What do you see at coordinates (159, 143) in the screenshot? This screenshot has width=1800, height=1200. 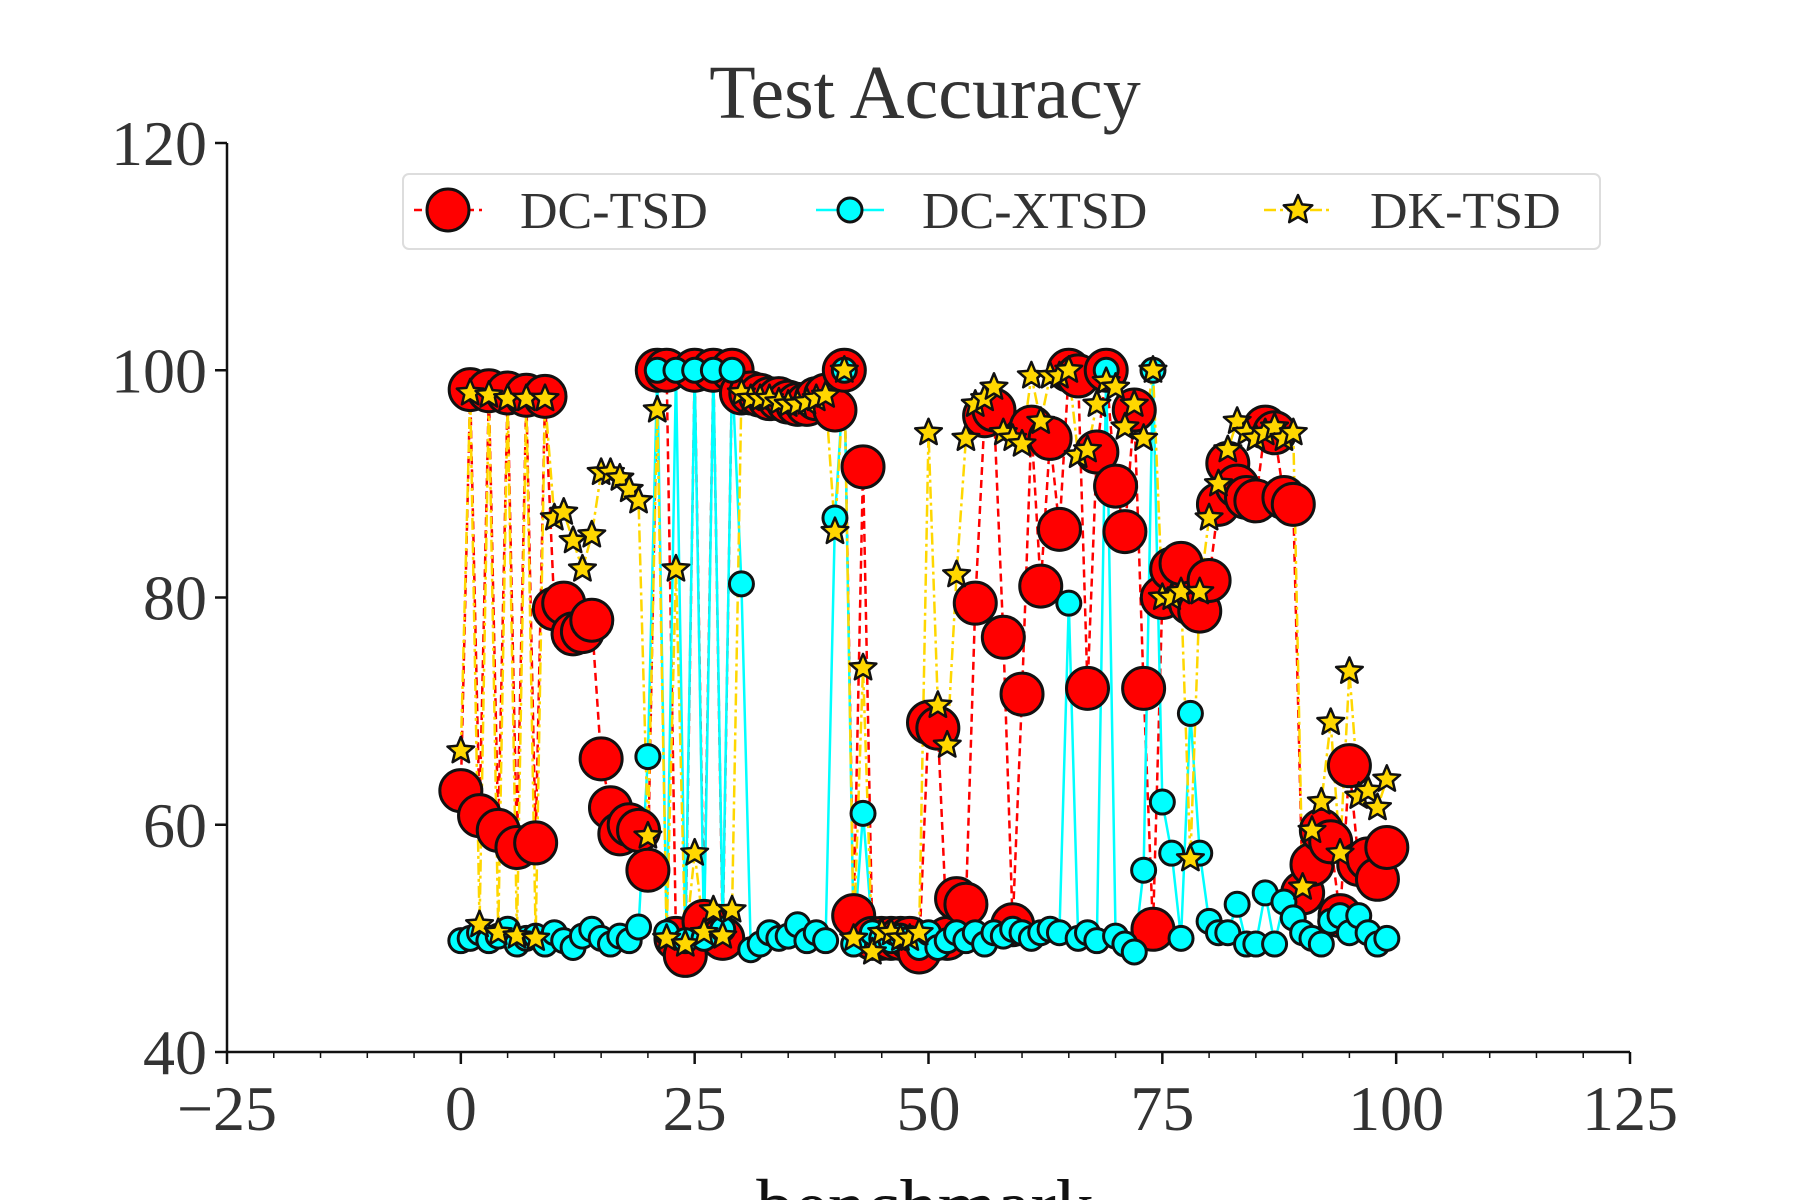 I see `y-tick-label: 120` at bounding box center [159, 143].